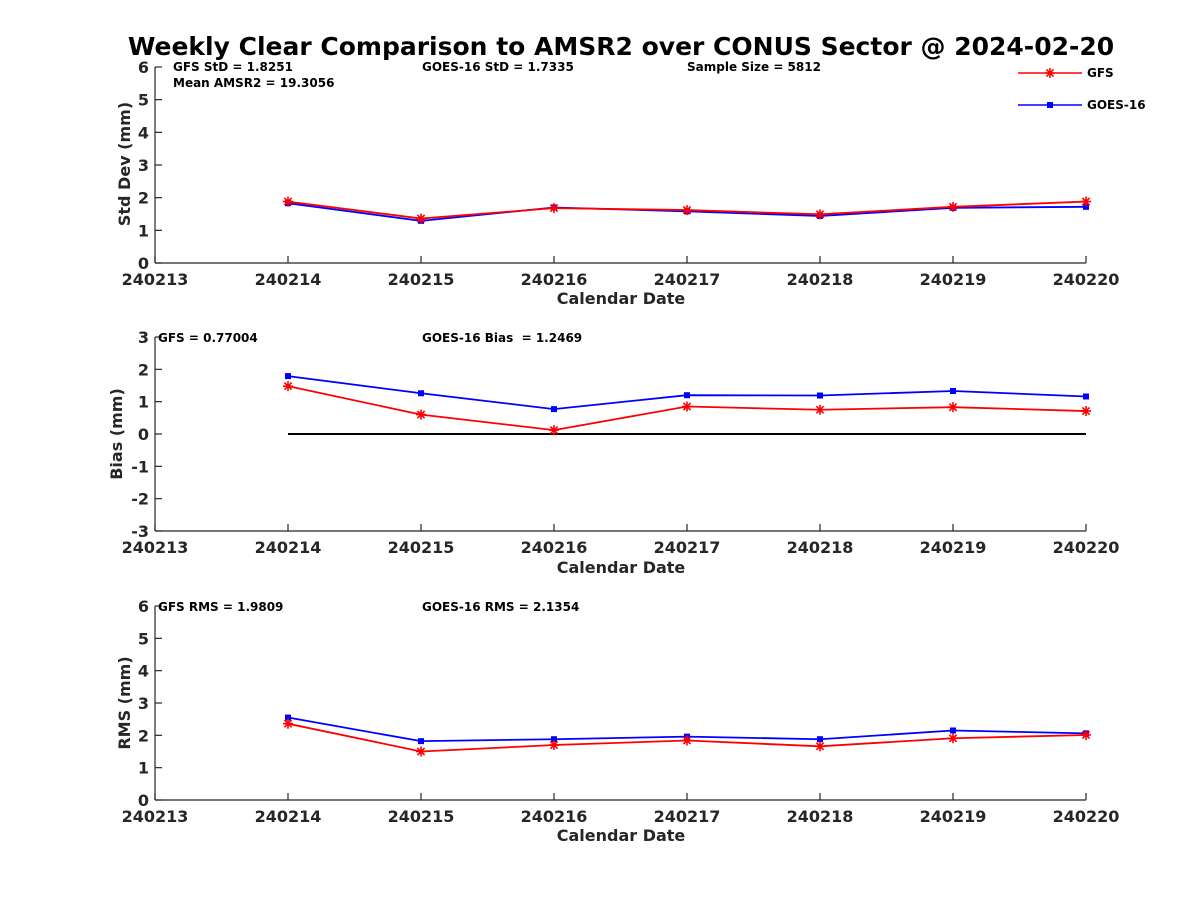  I want to click on legend: GFS GOES-16, so click(1082, 89).